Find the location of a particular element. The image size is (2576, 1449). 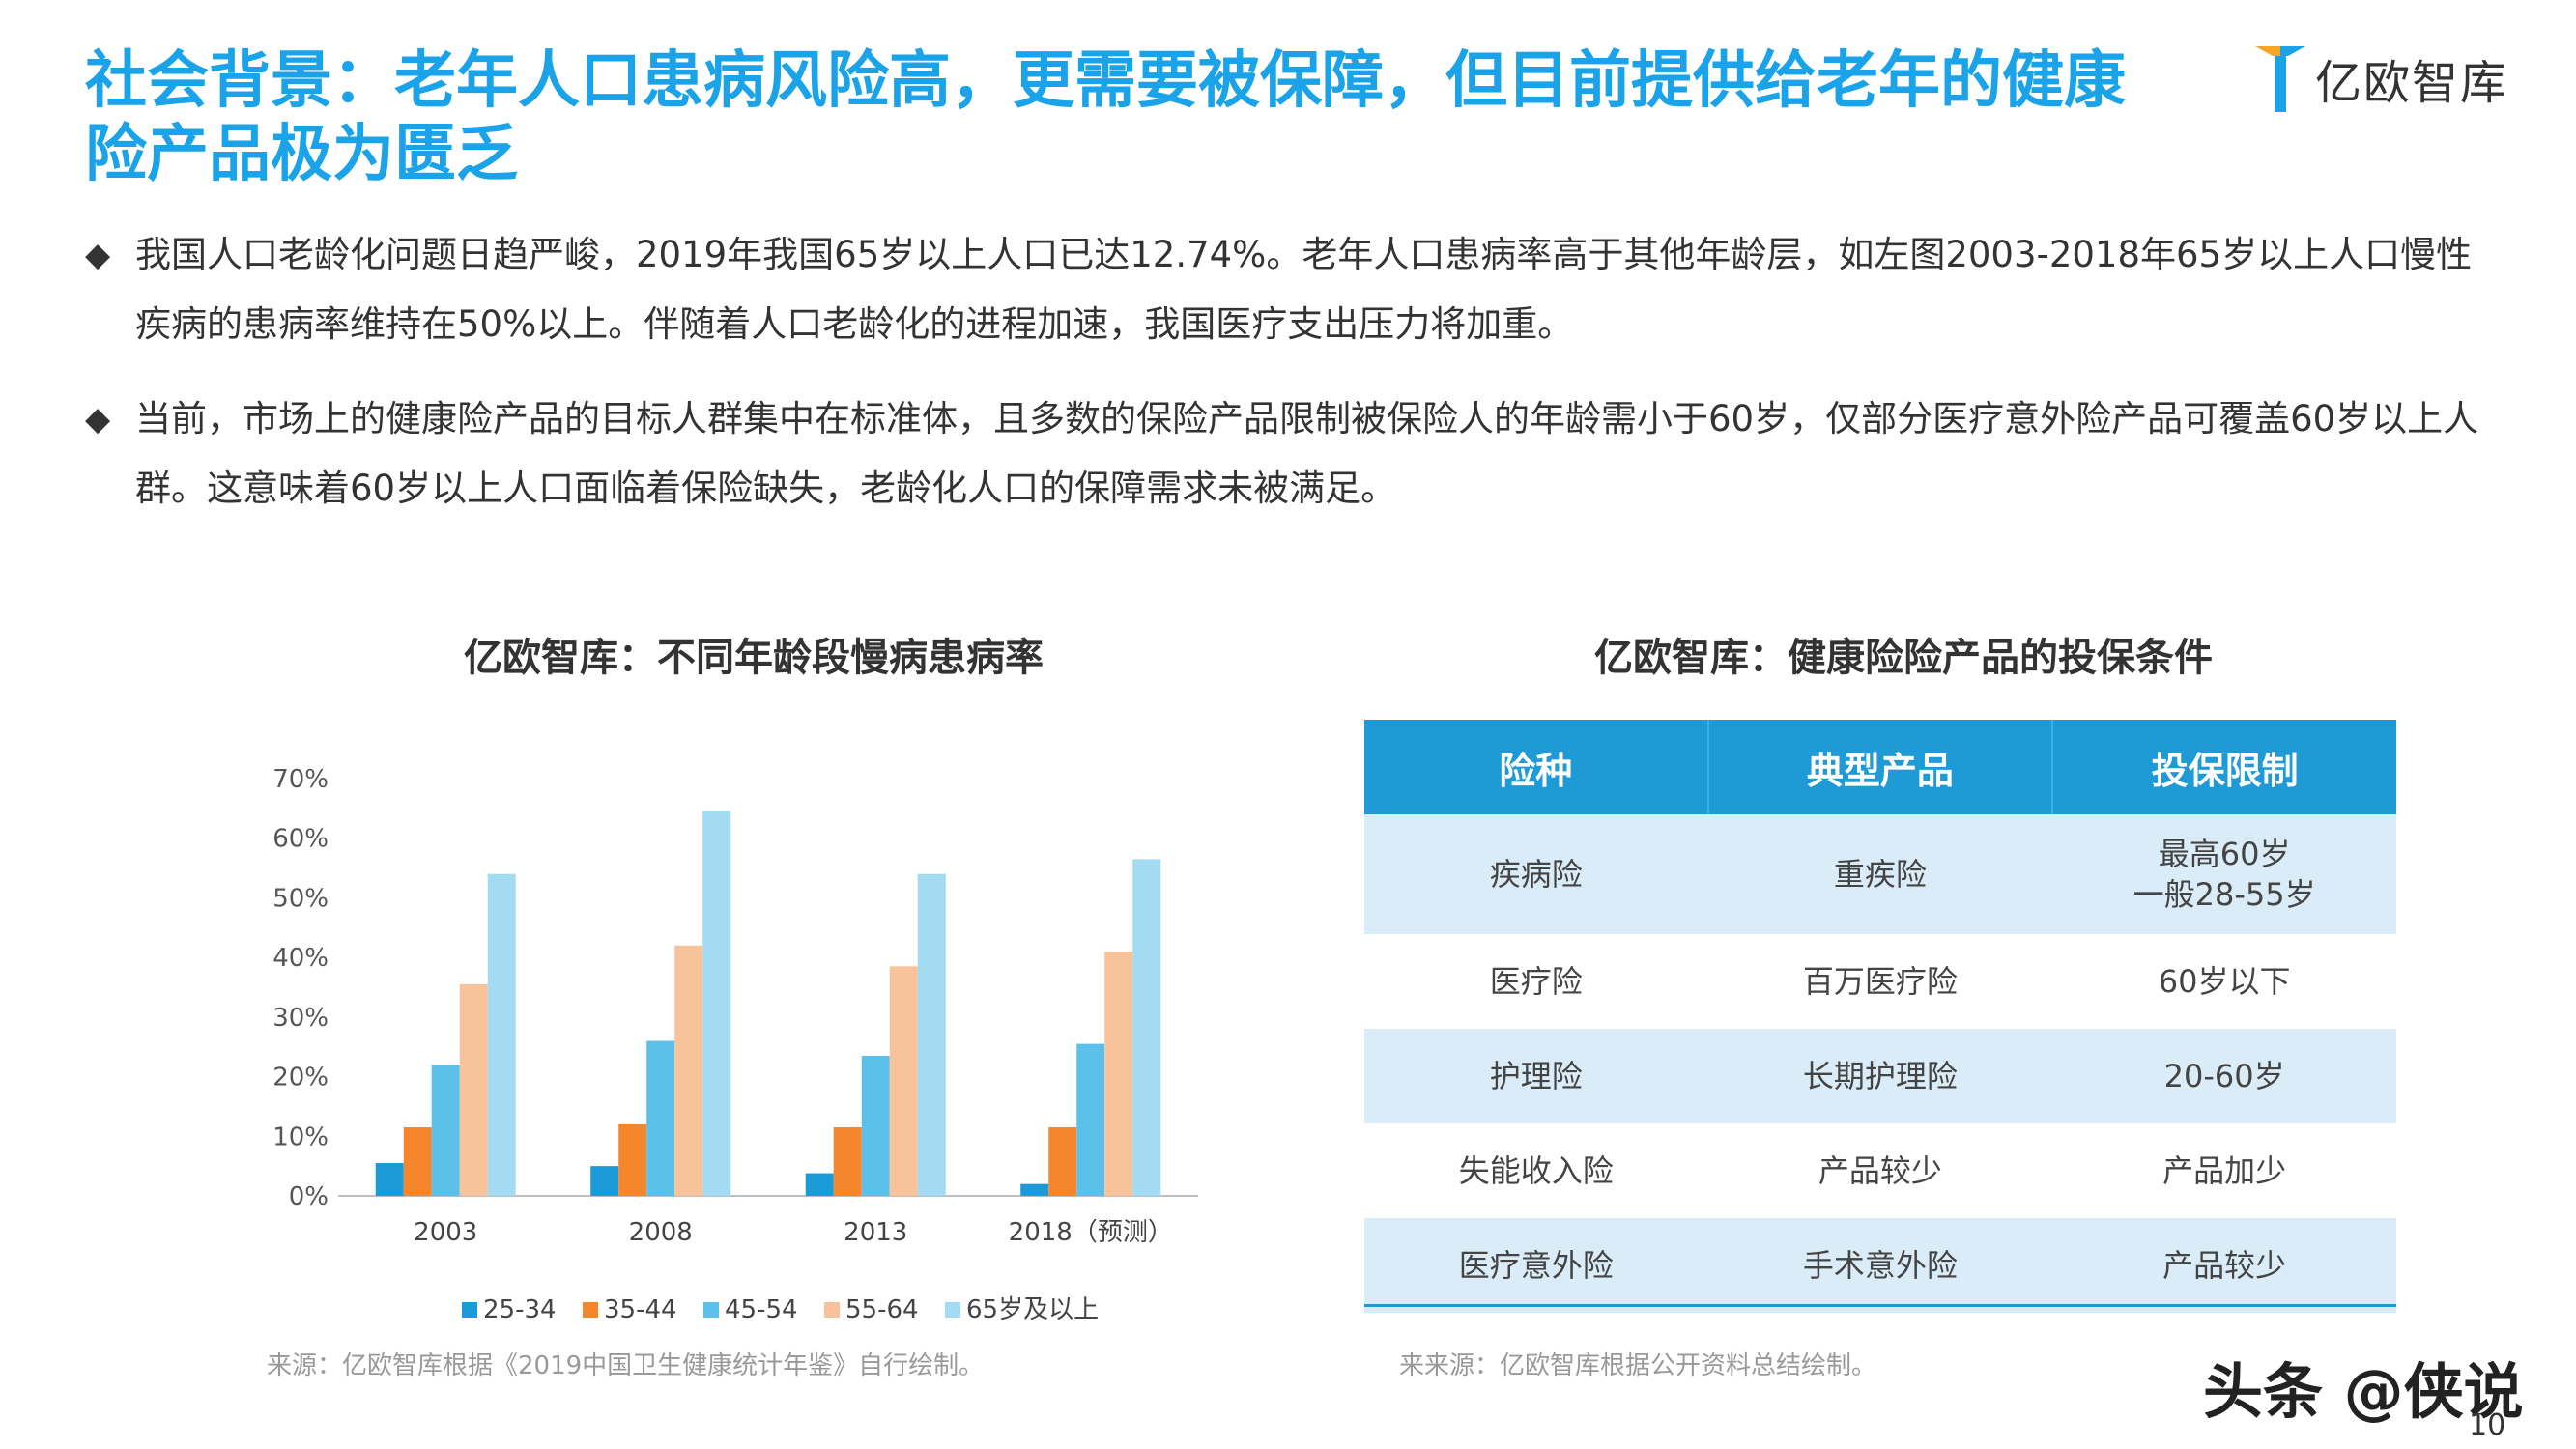

table-cell: 失能收入险 is located at coordinates (1536, 1170).